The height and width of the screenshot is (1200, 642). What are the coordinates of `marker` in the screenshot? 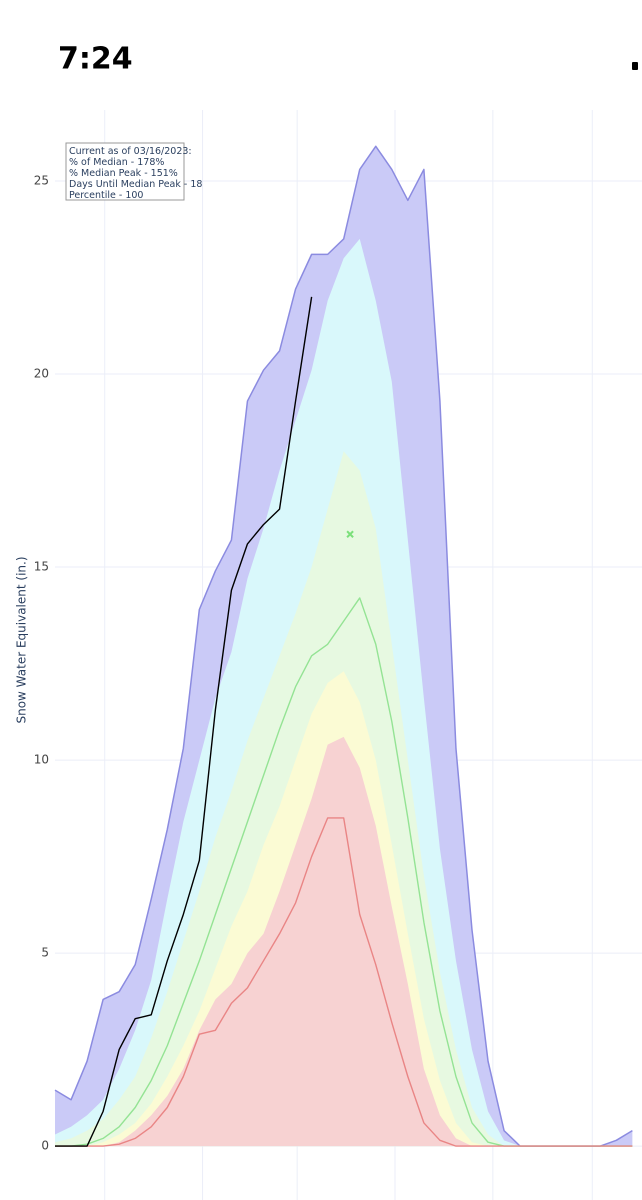 It's located at (350, 534).